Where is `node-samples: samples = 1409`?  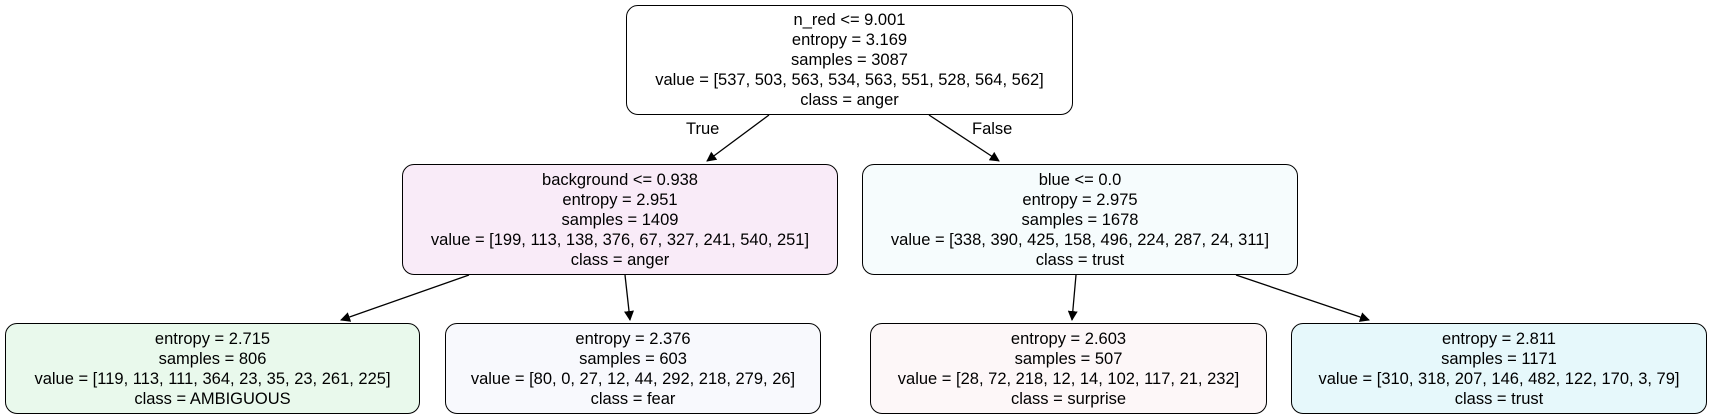
node-samples: samples = 1409 is located at coordinates (620, 219).